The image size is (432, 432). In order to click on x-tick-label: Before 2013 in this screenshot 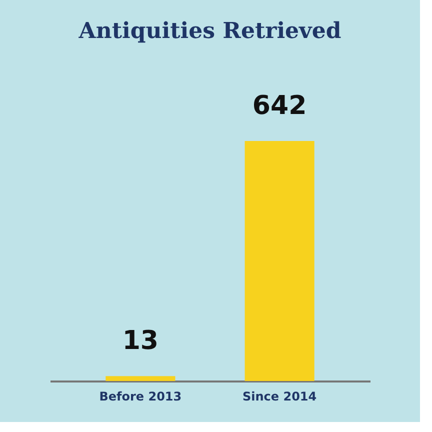, I will do `click(140, 397)`.